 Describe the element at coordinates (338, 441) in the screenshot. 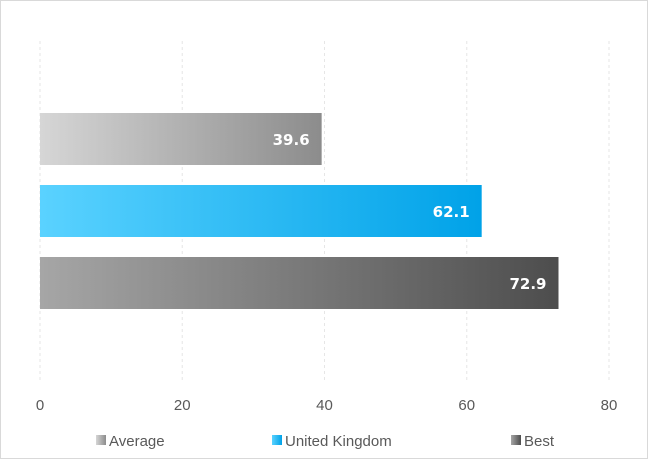

I see `legend-label-united-kingdom: United Kingdom` at that location.